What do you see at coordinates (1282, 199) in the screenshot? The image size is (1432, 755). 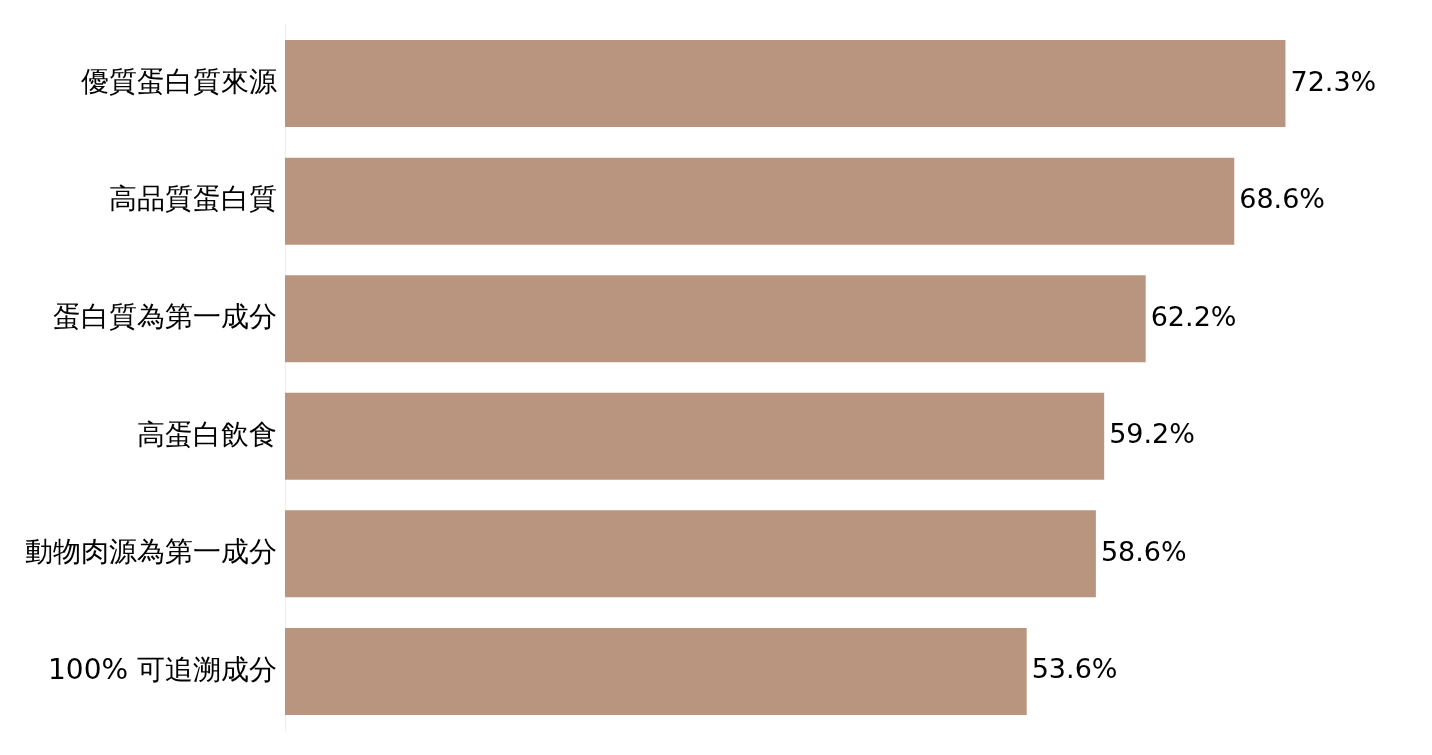 I see `data-label: 68.6%` at bounding box center [1282, 199].